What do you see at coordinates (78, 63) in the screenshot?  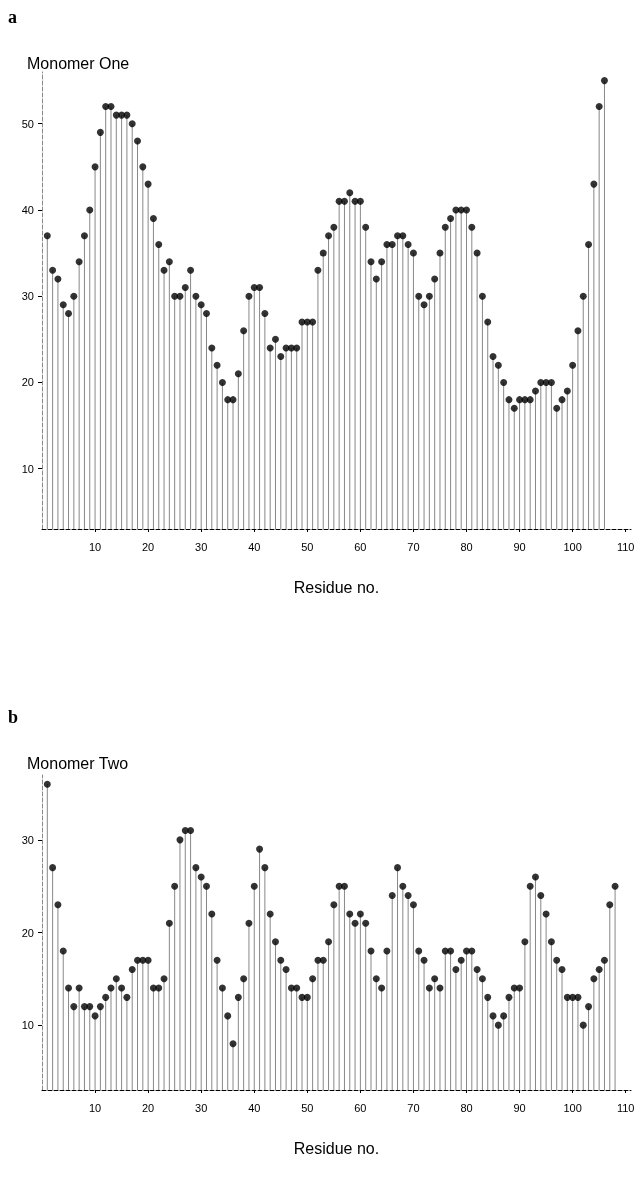 I see `chart-title: Monomer One` at bounding box center [78, 63].